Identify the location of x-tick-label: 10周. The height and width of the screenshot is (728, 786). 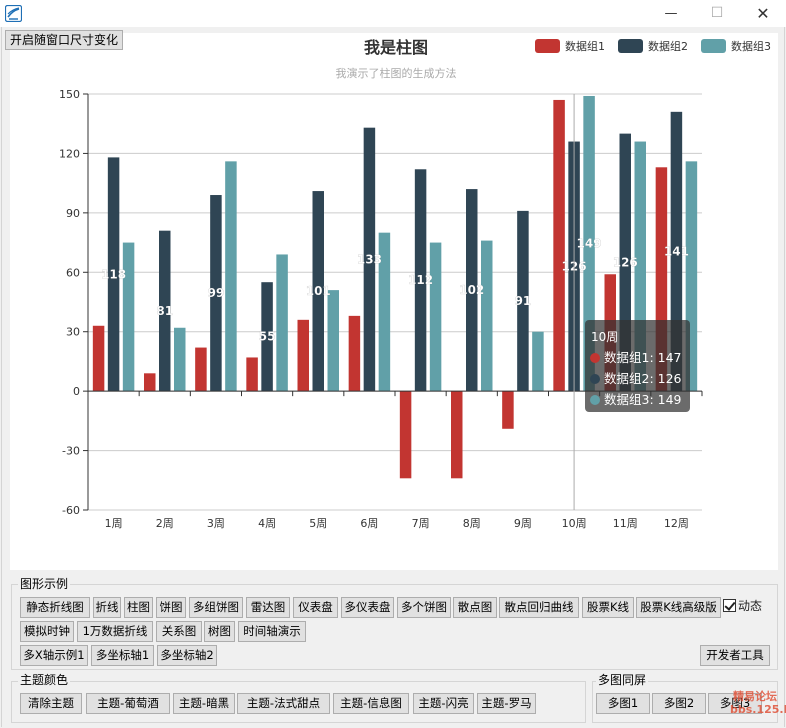
(574, 523).